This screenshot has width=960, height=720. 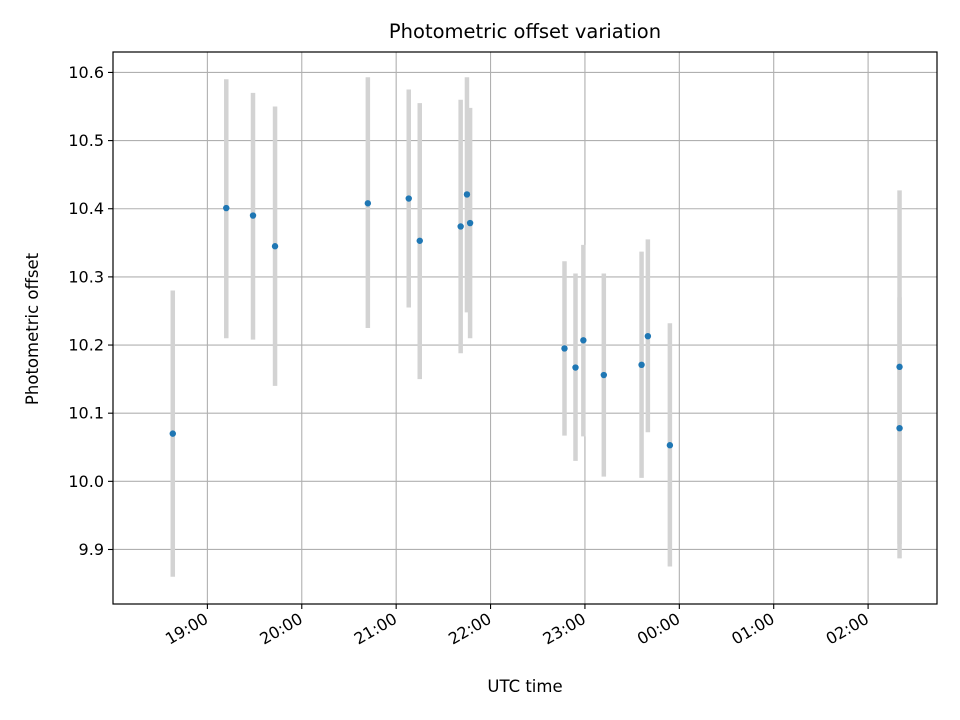 I want to click on y-tick-label: 10.3, so click(x=86, y=276).